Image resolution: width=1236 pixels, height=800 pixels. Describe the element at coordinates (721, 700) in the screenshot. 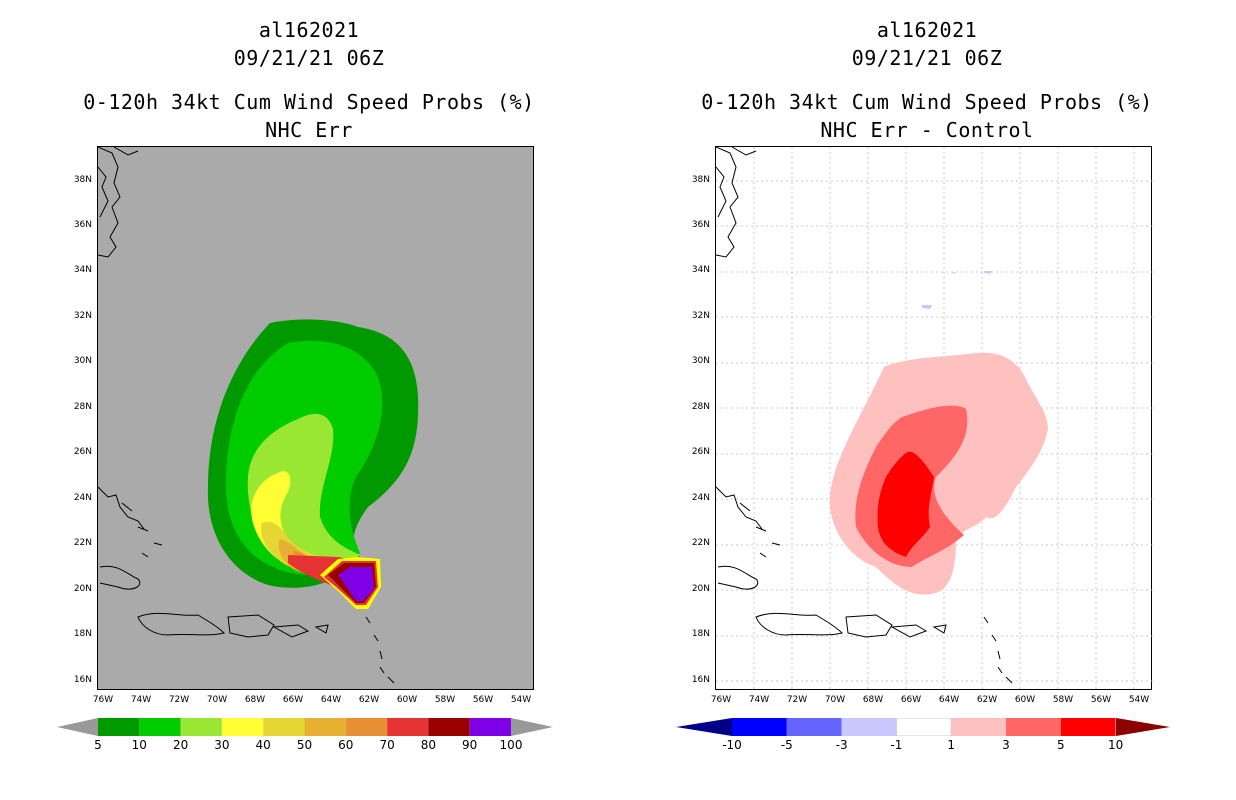

I see `lon-label: 76W` at that location.